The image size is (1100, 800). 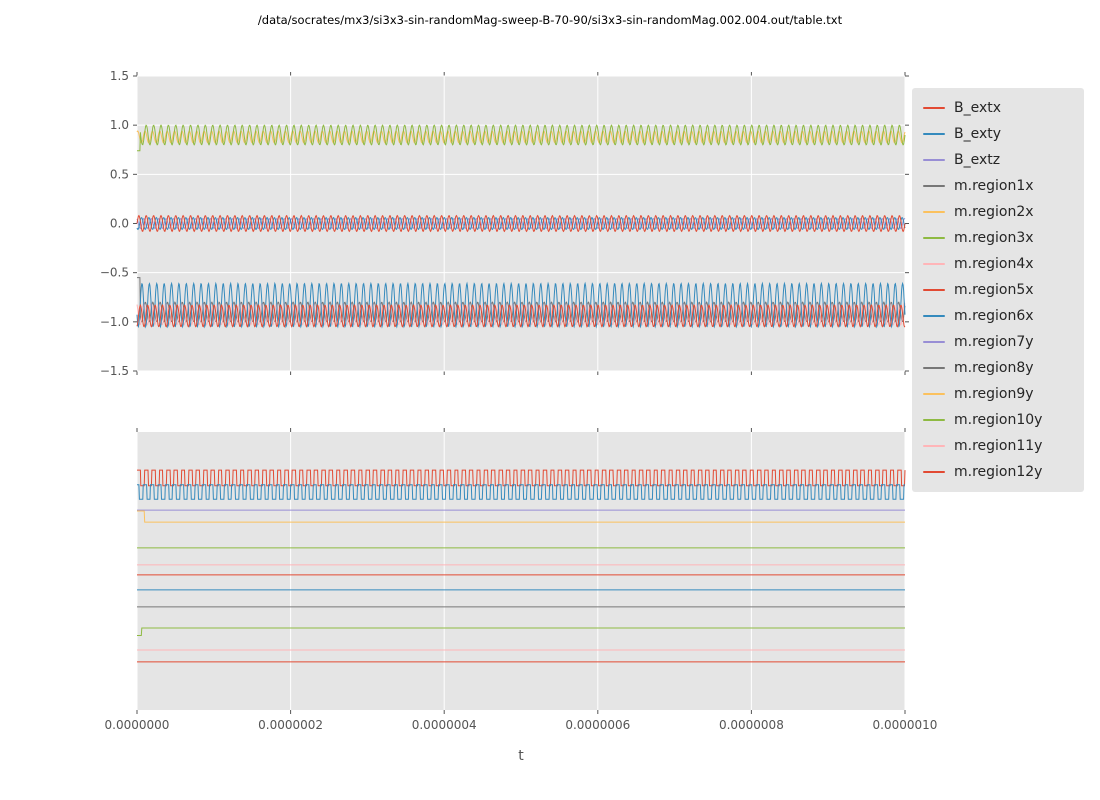 I want to click on legend-item-m.region5x: m.region5x, so click(x=998, y=290).